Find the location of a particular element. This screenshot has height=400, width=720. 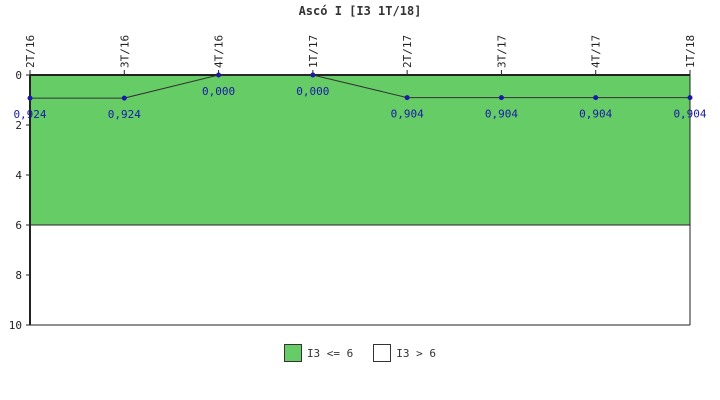

x-tick-label: 3T/17 is located at coordinates (501, 51).